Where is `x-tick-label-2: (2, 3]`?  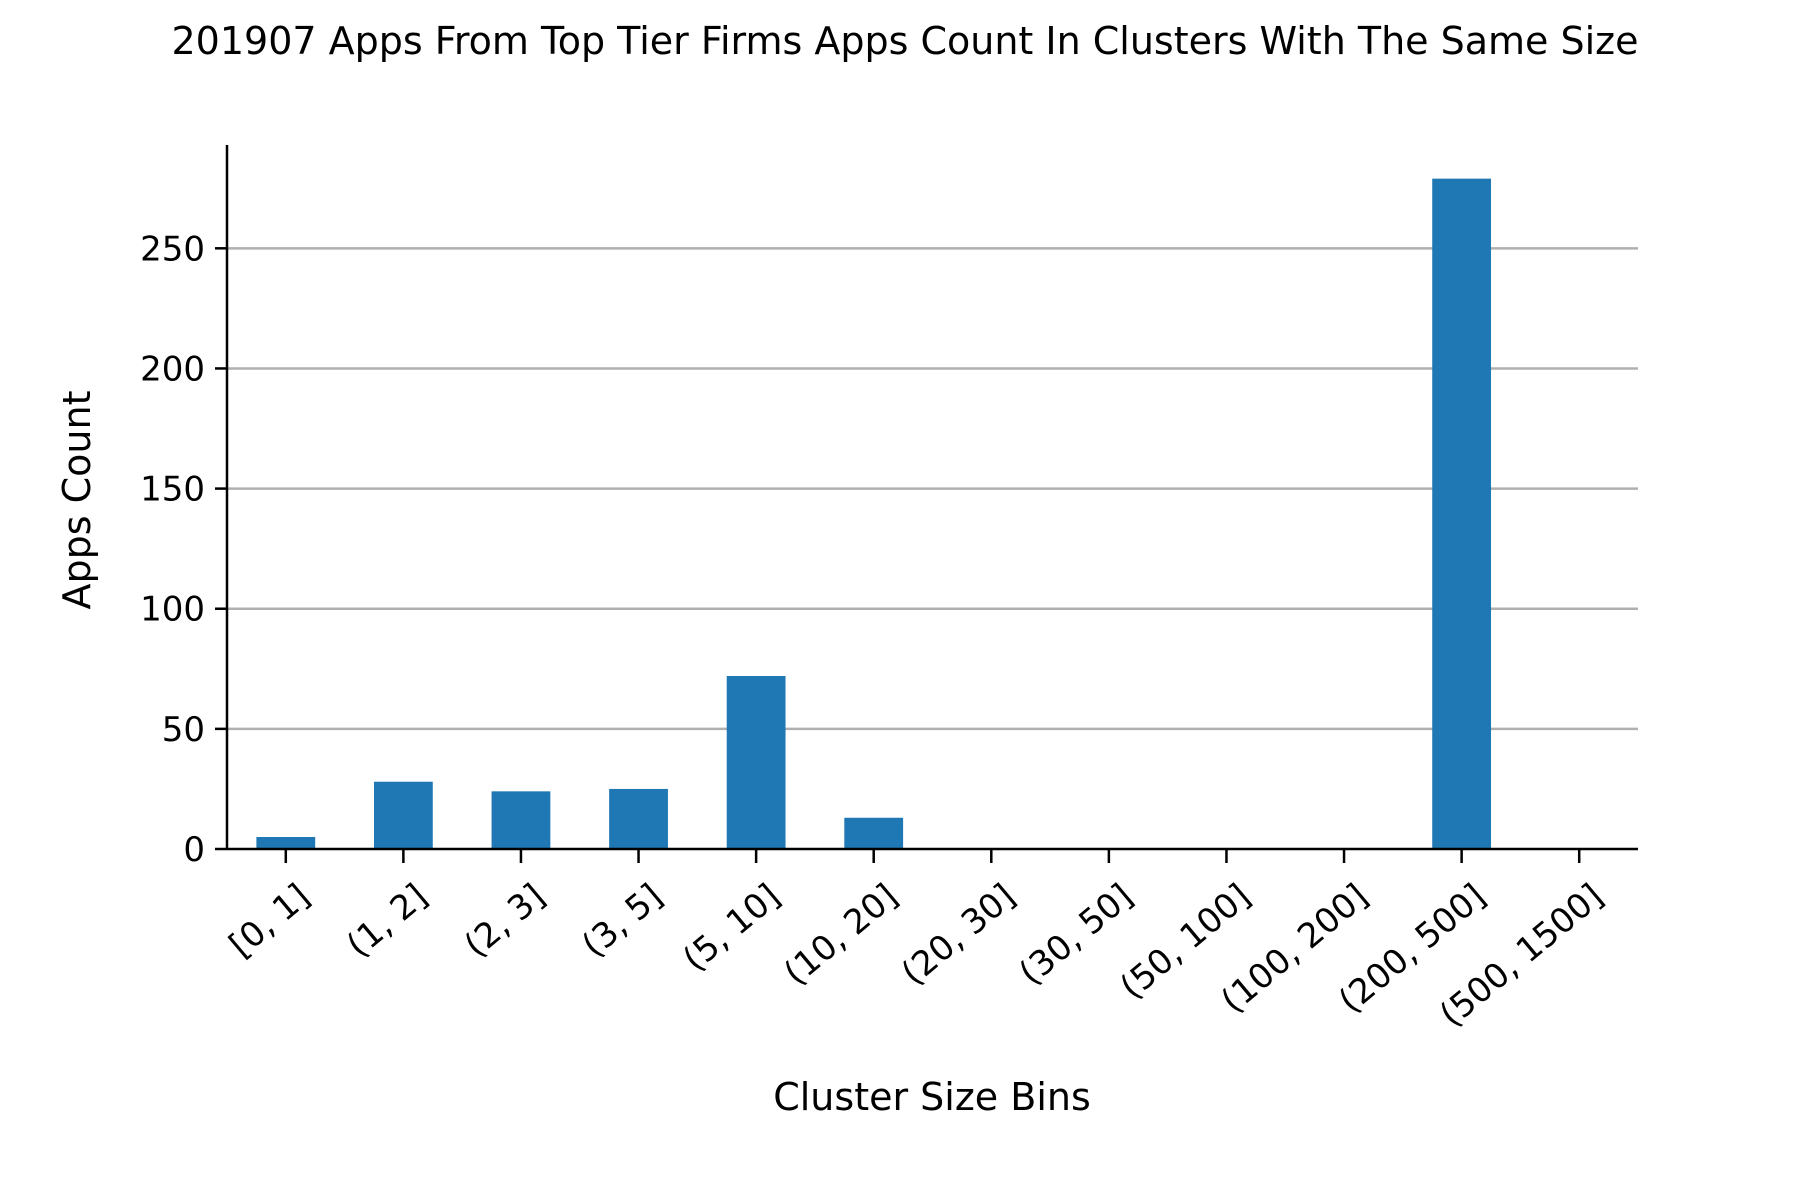 x-tick-label-2: (2, 3] is located at coordinates (505, 920).